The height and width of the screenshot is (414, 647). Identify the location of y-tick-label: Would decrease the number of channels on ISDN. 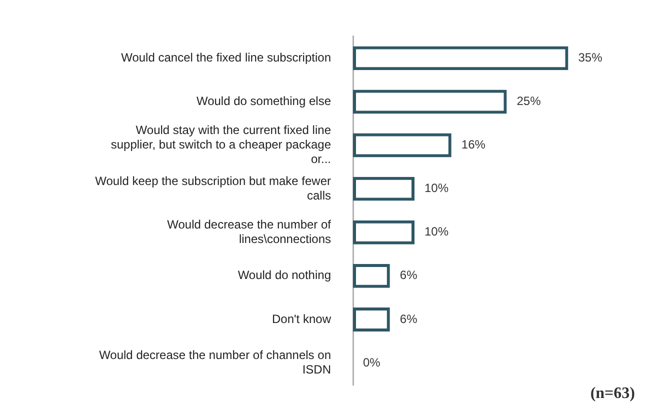
(215, 362).